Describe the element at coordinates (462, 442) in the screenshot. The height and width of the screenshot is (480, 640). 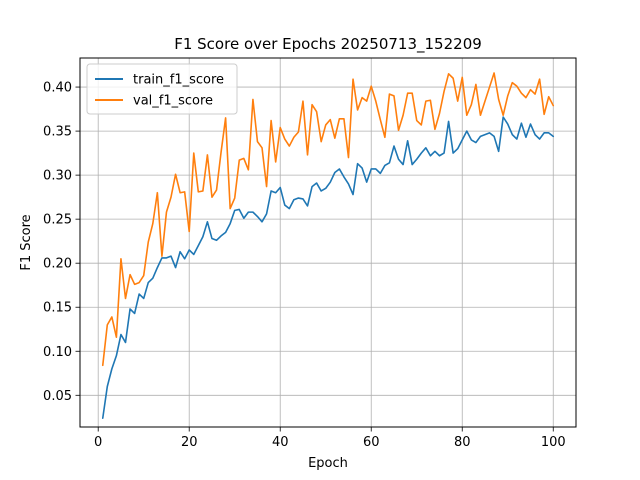
I see `x-tick-label: 80` at that location.